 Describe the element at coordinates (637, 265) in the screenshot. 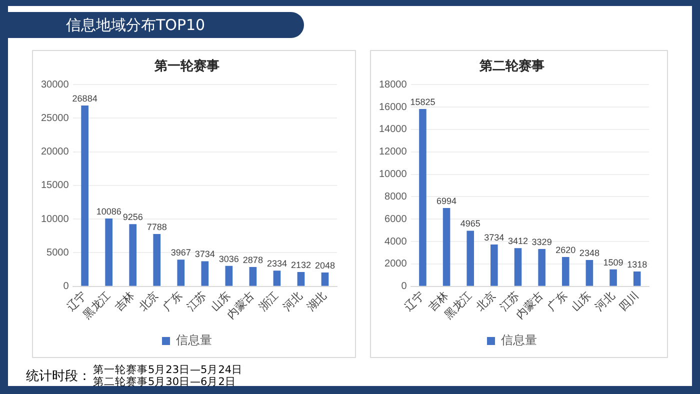

I see `data-label: 1318` at that location.